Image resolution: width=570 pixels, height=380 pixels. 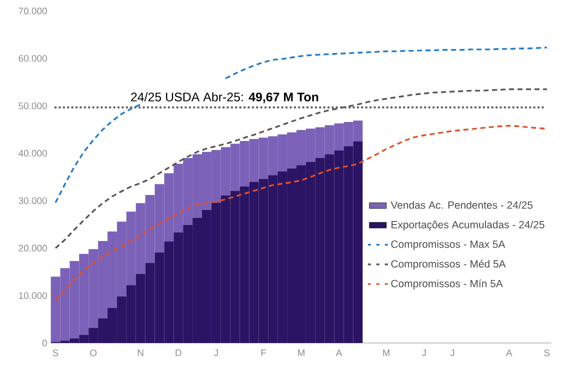 I want to click on y-tick-label: 10.000, so click(x=33, y=295).